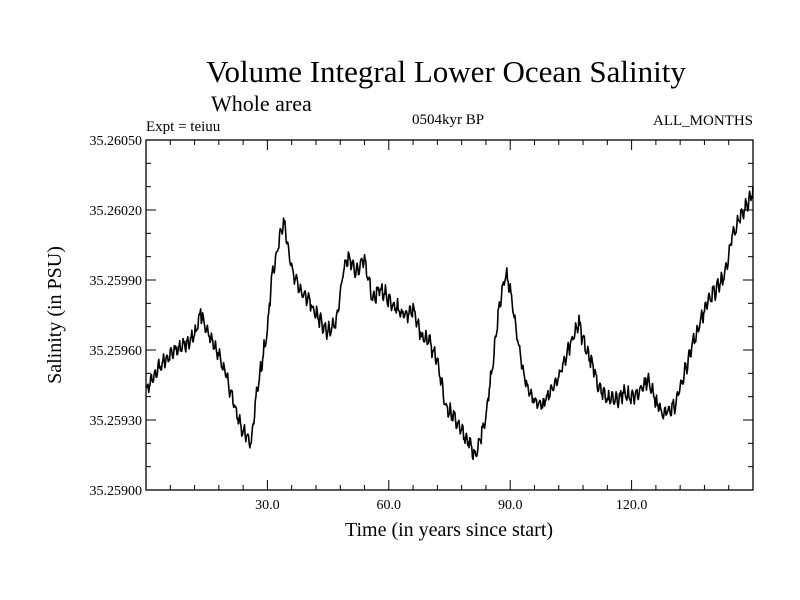  I want to click on months-label: ALL_MONTHS, so click(703, 121).